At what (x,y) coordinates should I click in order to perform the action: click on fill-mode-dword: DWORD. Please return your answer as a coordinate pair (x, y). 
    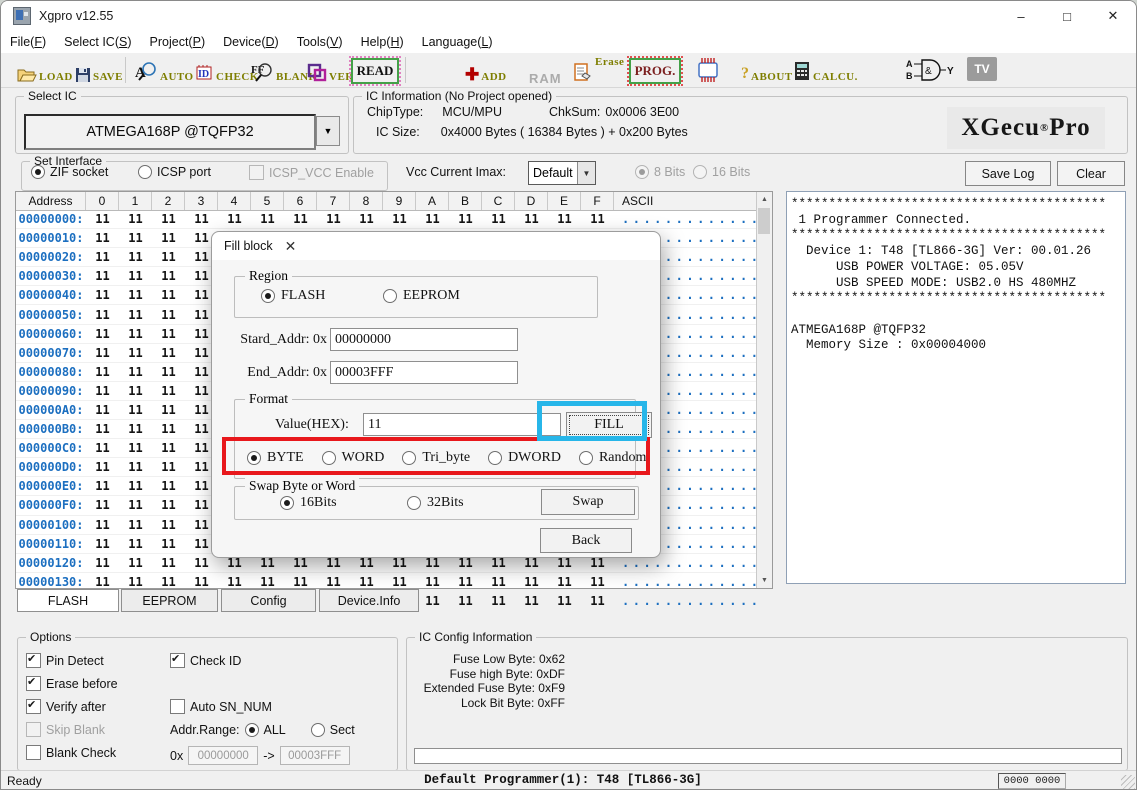
    Looking at the image, I should click on (524, 458).